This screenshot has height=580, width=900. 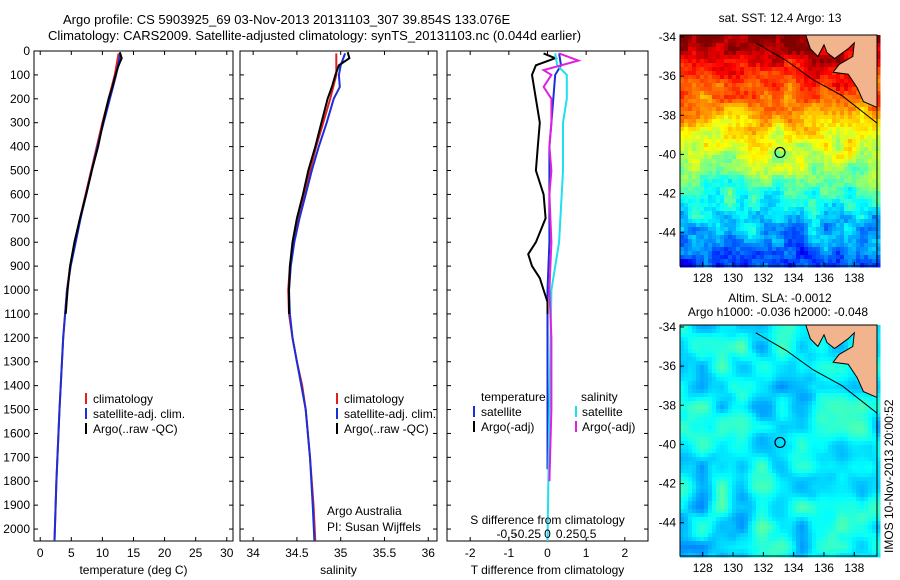 What do you see at coordinates (16, 505) in the screenshot?
I see `y-tick-label: 1900` at bounding box center [16, 505].